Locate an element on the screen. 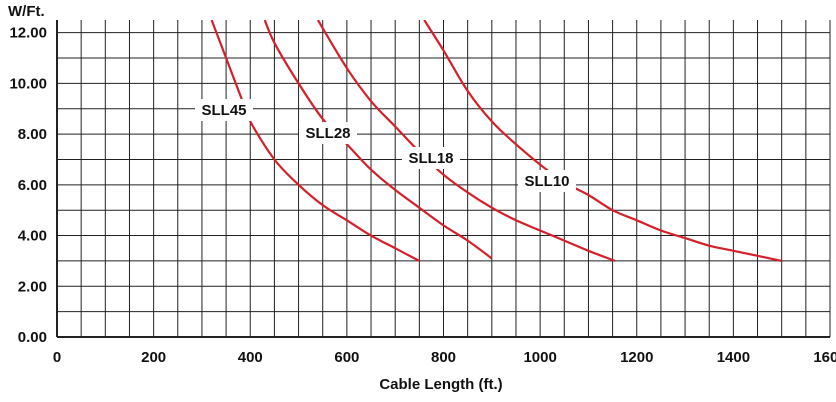 This screenshot has height=402, width=836. x-axis-title: Cable Length (ft.) is located at coordinates (440, 384).